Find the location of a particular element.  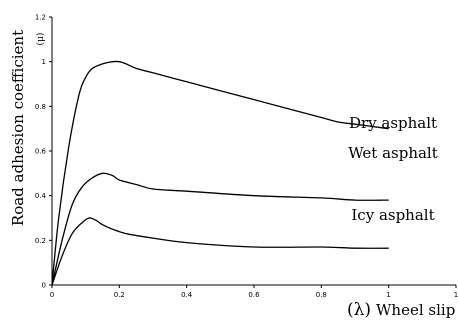

y-axis-title: Road adhesion coefficient is located at coordinates (18, 128).